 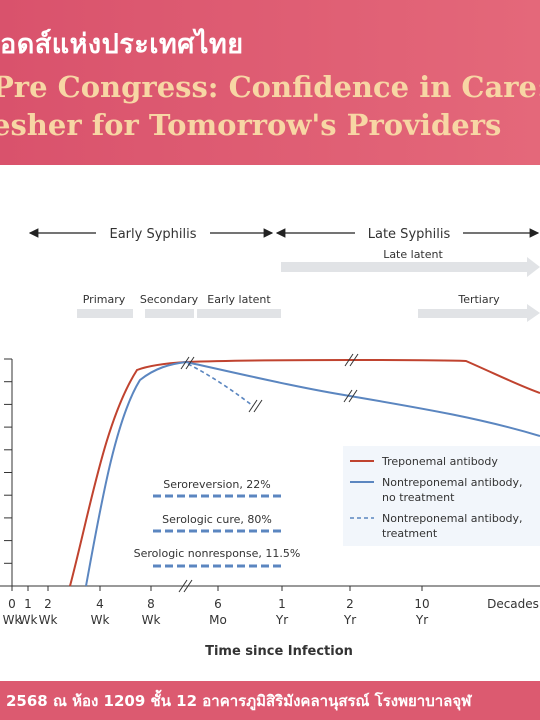 I want to click on secondary-label: Secondary, so click(x=169, y=299).